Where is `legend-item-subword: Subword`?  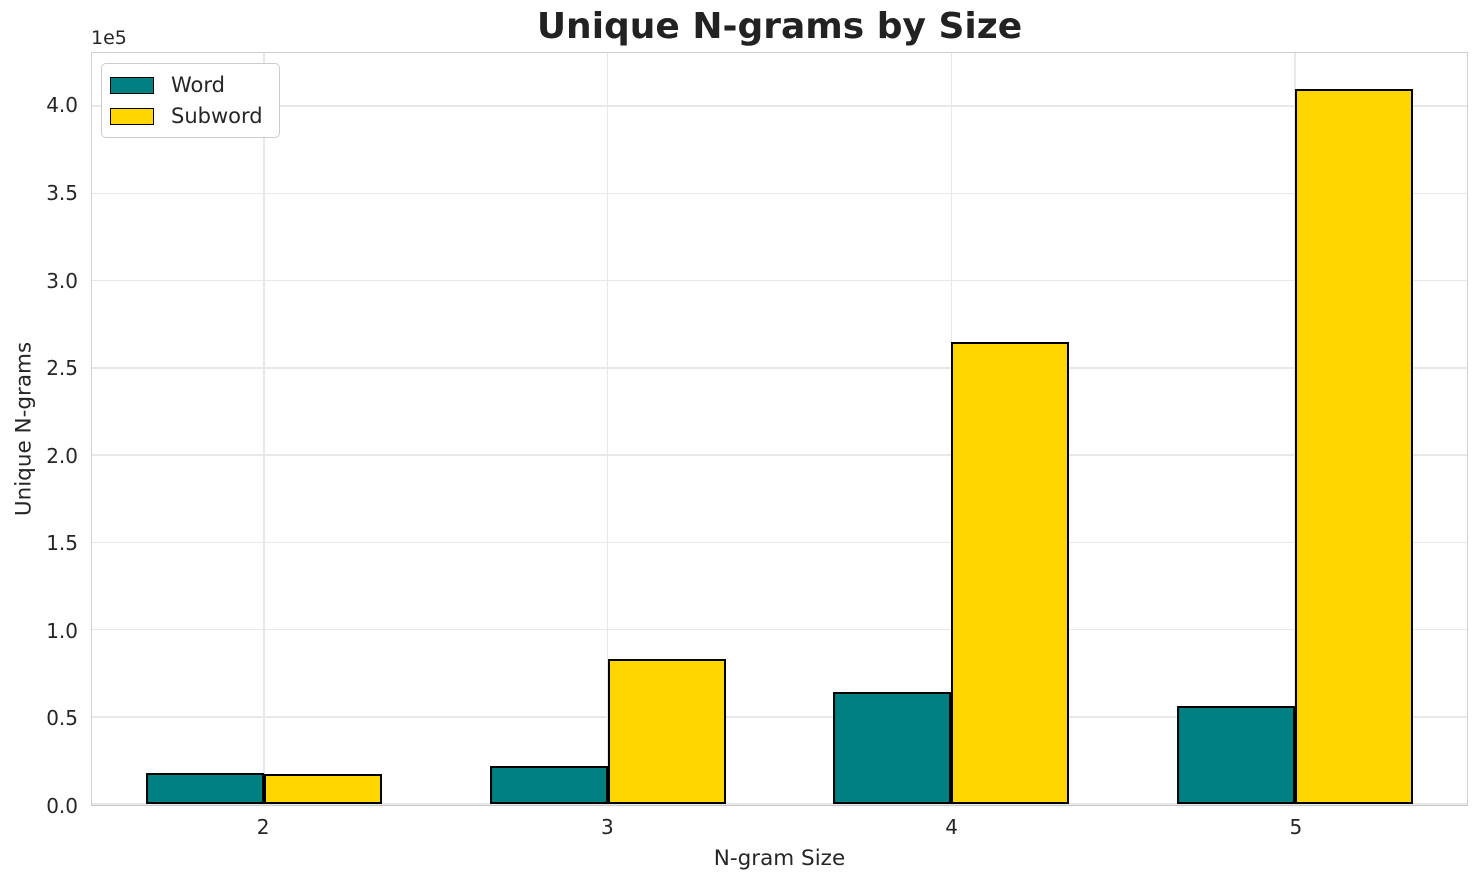
legend-item-subword: Subword is located at coordinates (186, 116).